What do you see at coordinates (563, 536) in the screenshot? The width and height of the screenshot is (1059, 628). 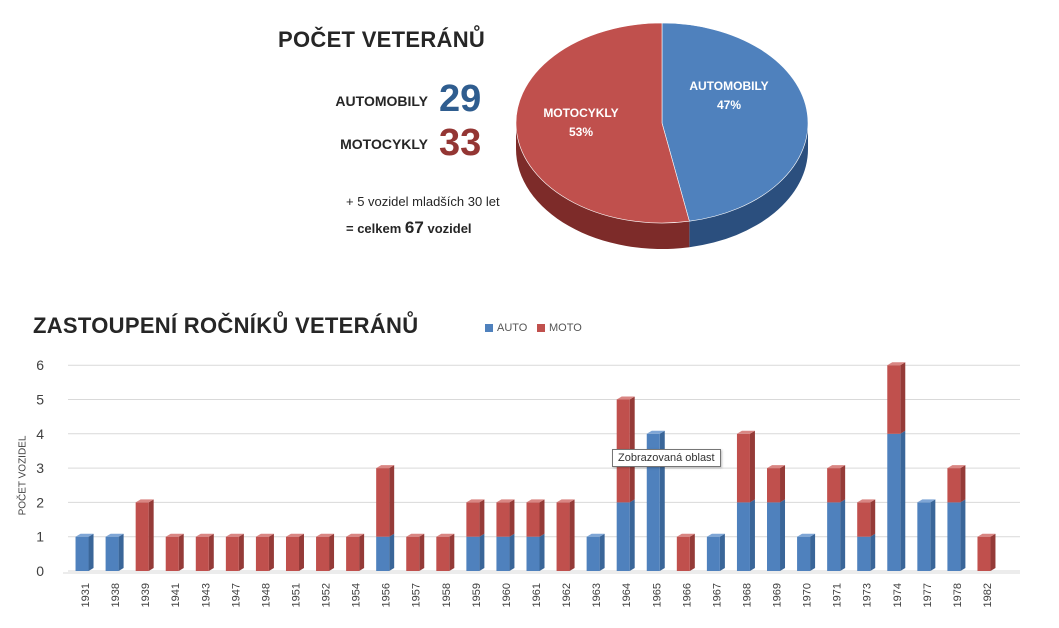 I see `bar-moto-1962` at bounding box center [563, 536].